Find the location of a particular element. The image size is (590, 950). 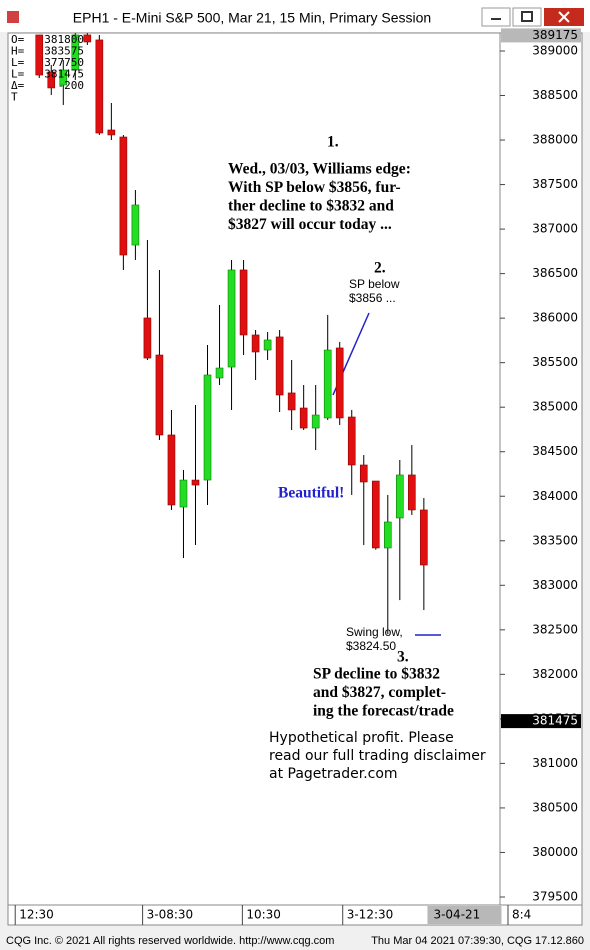

y-tick-label: 382000 is located at coordinates (555, 674).